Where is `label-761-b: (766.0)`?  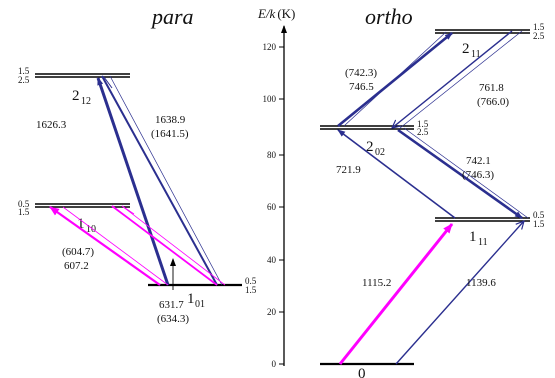 label-761-b: (766.0) is located at coordinates (493, 102).